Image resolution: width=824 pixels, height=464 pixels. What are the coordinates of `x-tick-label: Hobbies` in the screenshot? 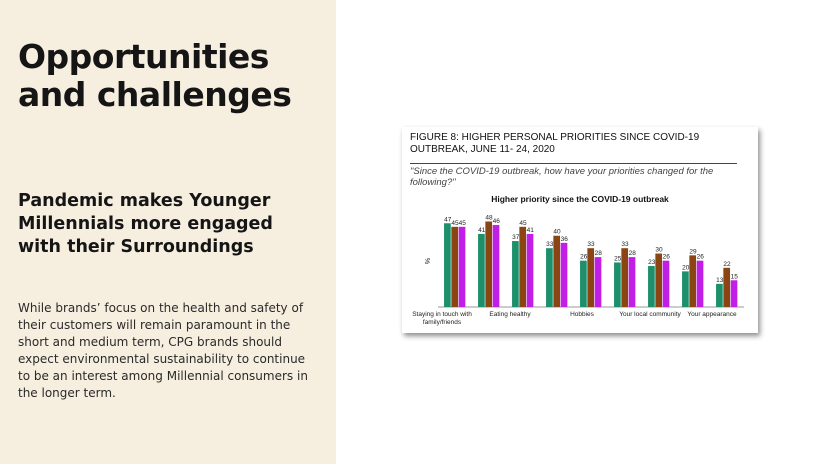 It's located at (582, 314).